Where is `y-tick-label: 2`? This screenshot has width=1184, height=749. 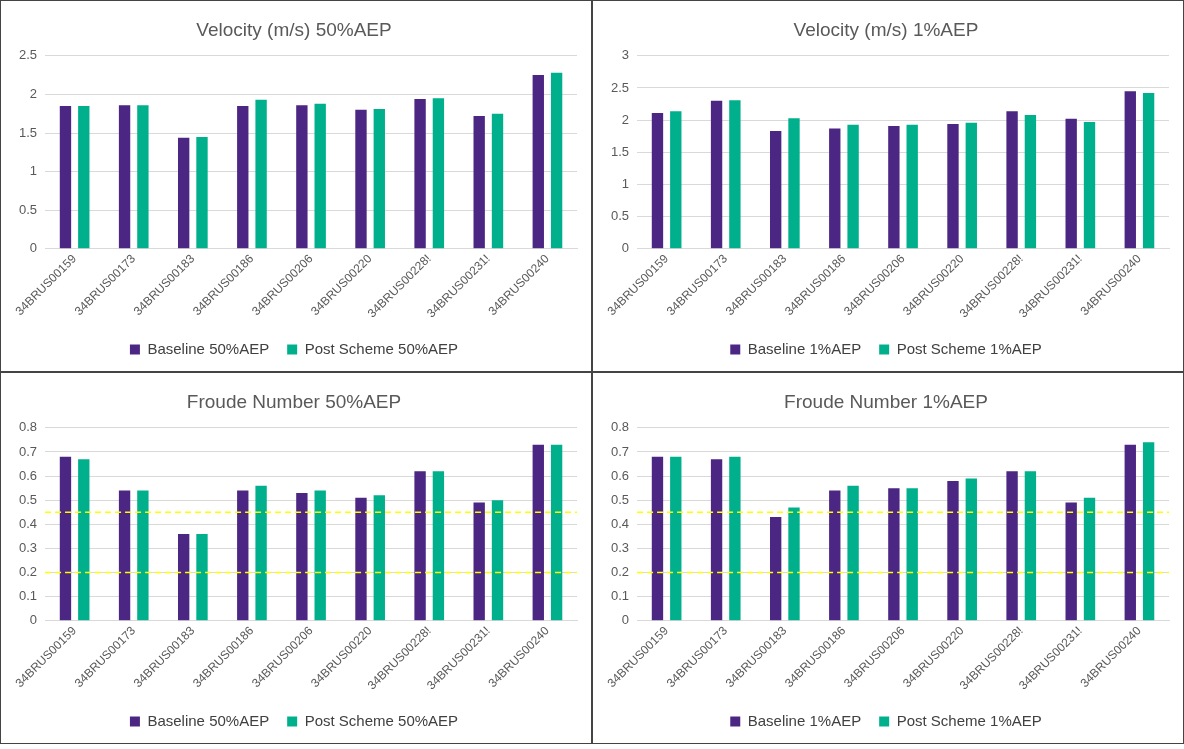 y-tick-label: 2 is located at coordinates (33, 93).